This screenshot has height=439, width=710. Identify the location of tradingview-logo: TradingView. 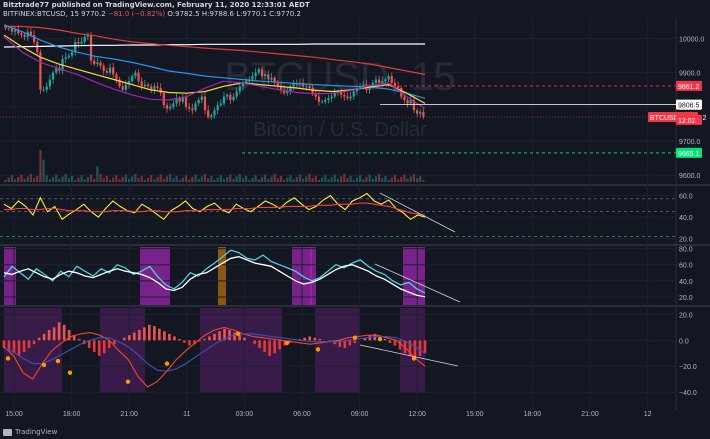
(30, 432).